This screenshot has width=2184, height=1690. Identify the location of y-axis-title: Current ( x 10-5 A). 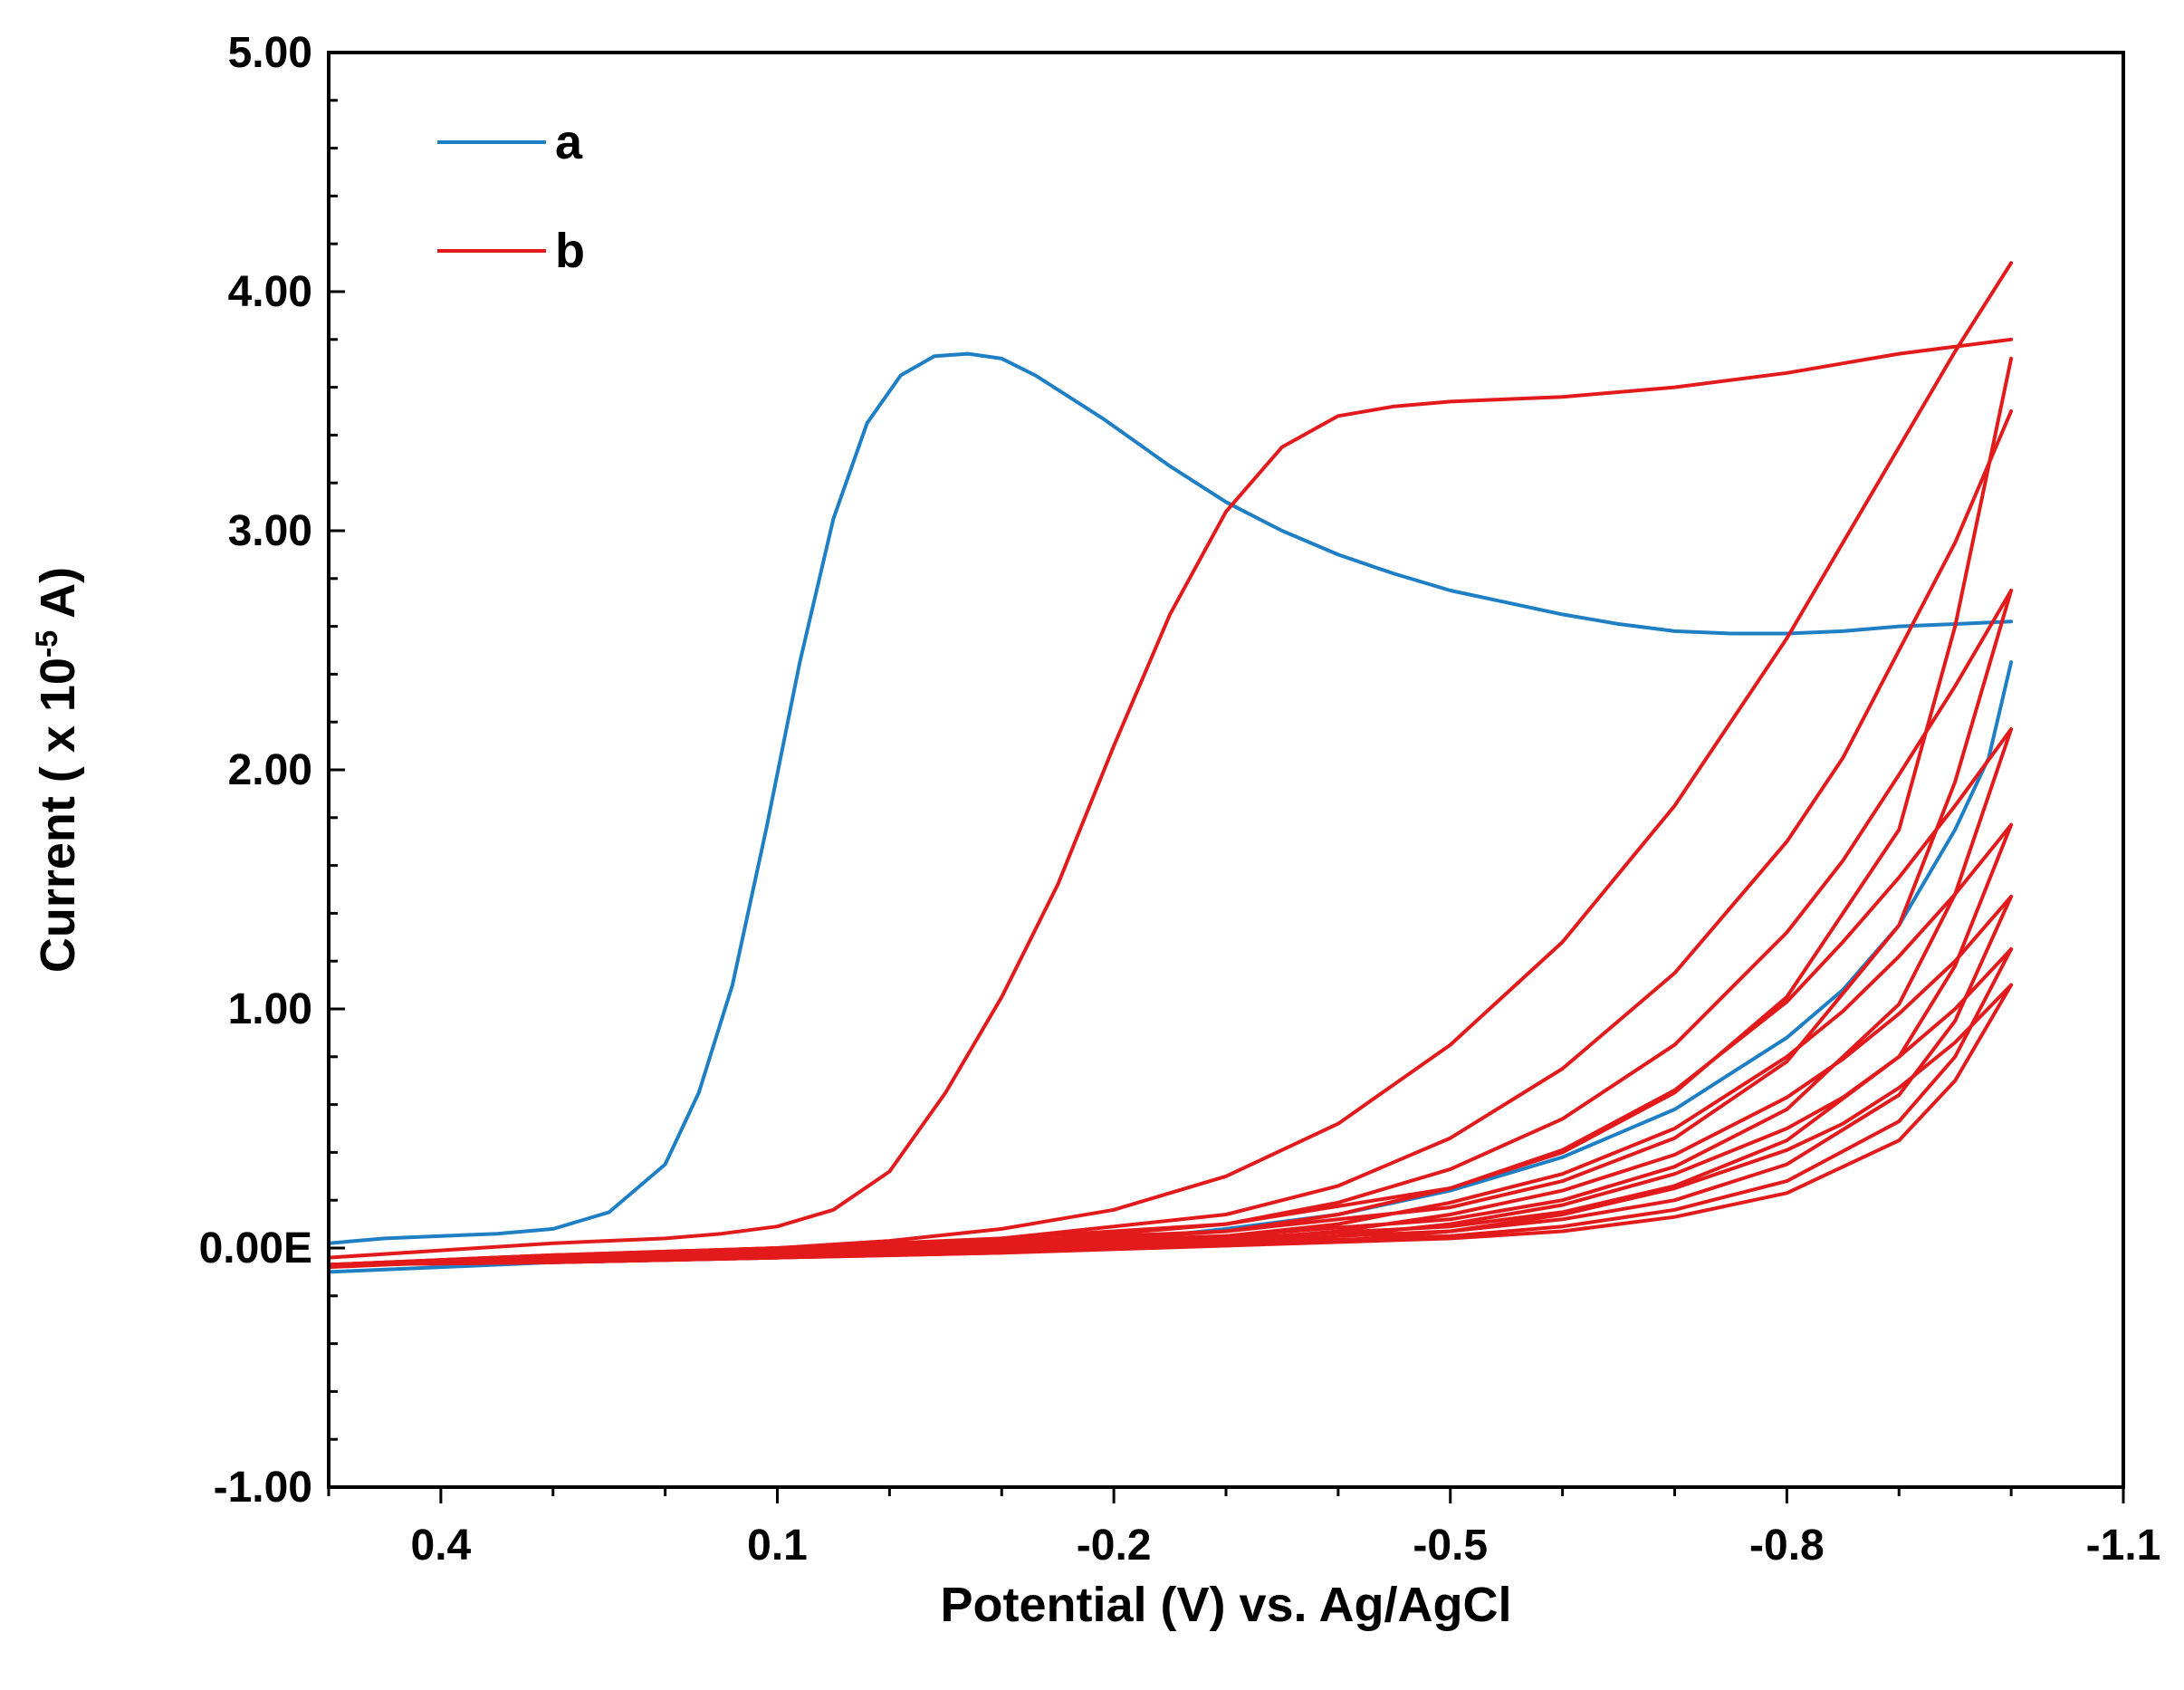
(57, 770).